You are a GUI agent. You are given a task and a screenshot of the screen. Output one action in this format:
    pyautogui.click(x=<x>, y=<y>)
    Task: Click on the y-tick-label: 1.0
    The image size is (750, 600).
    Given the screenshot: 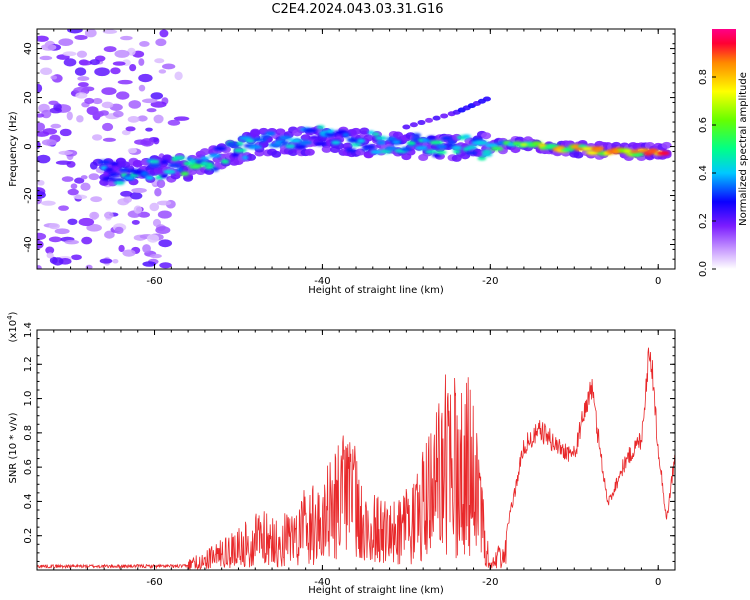 What is the action you would take?
    pyautogui.click(x=28, y=399)
    